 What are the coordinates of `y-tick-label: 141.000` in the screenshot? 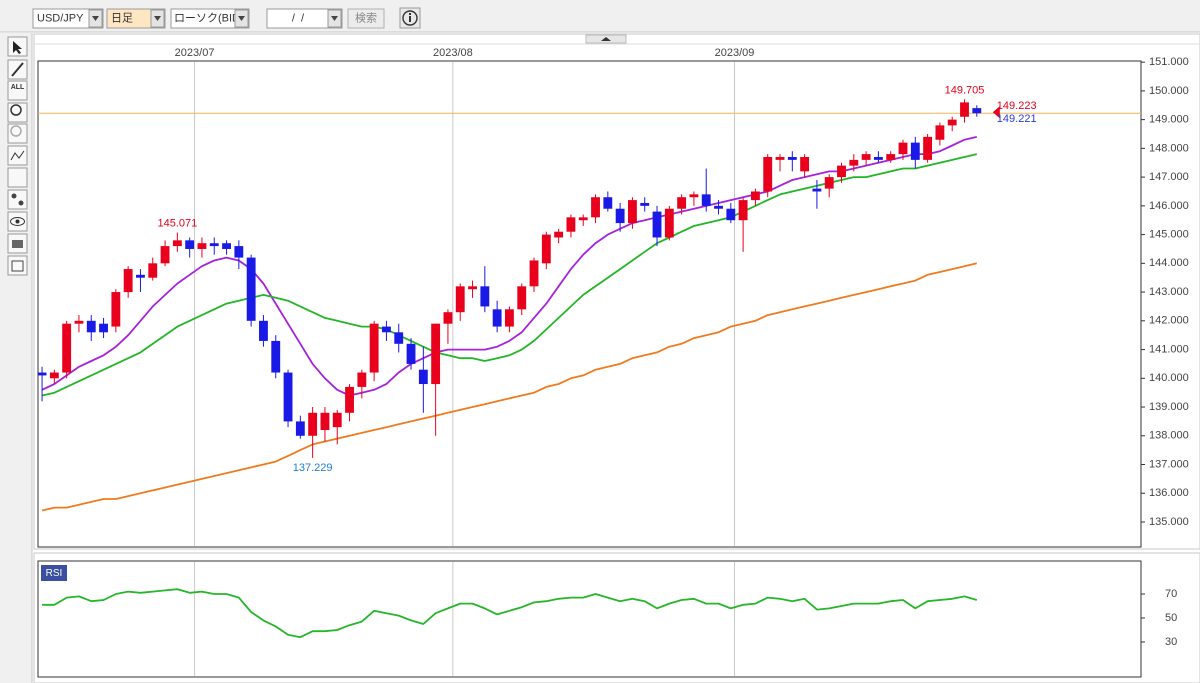 It's located at (1169, 349).